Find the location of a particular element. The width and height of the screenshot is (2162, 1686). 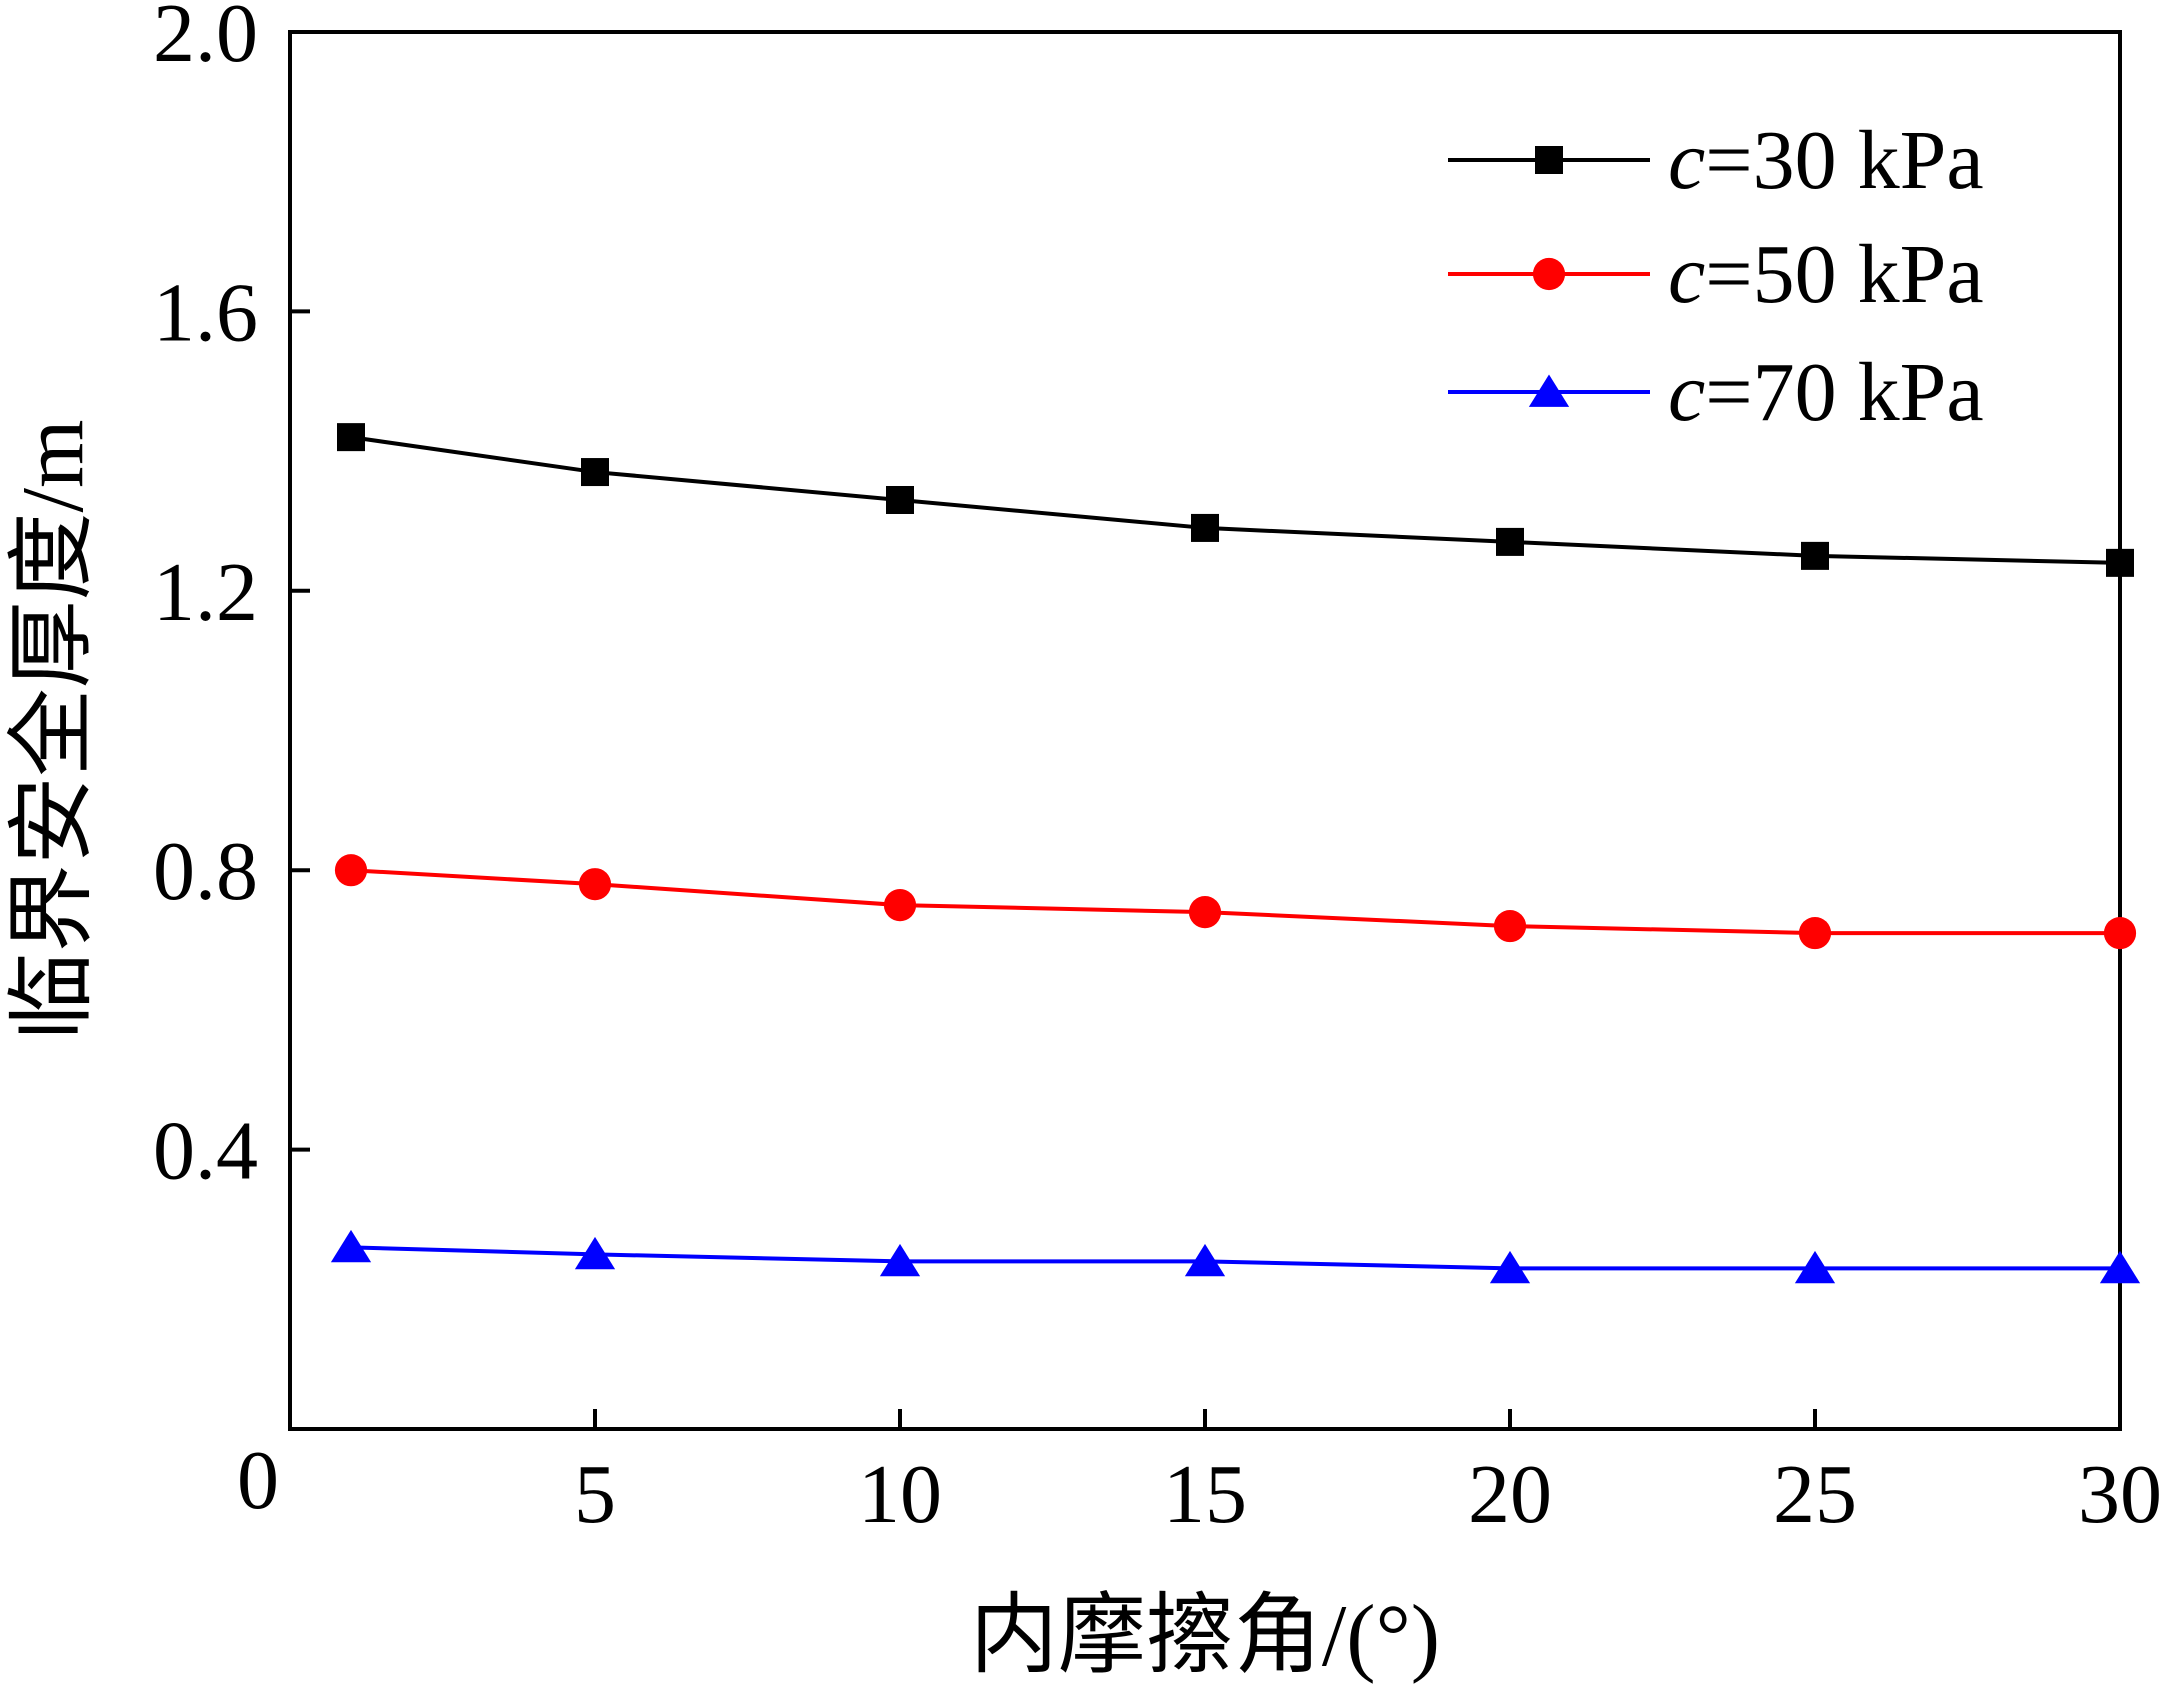

x-tick-label: 5 is located at coordinates (595, 1494).